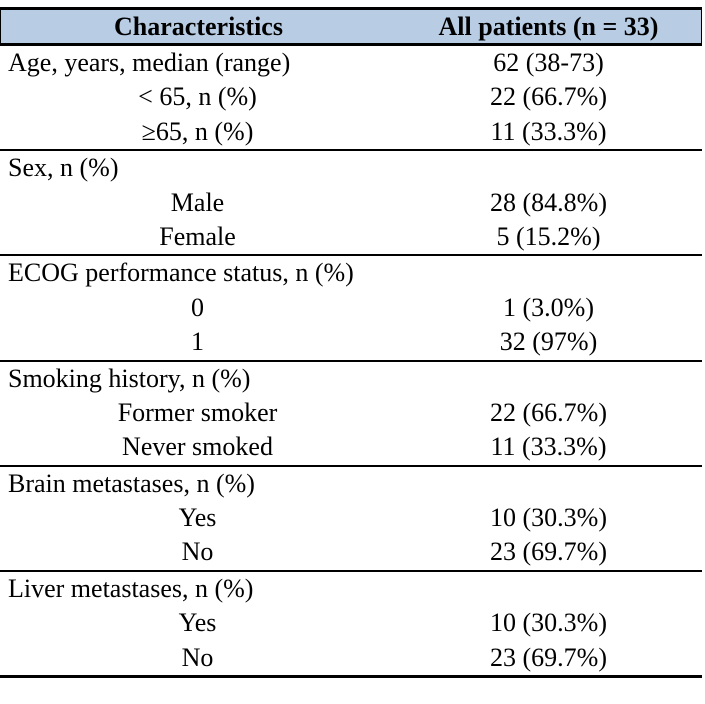  What do you see at coordinates (351, 484) in the screenshot?
I see `table-row-category: Brain metastases, n (%)` at bounding box center [351, 484].